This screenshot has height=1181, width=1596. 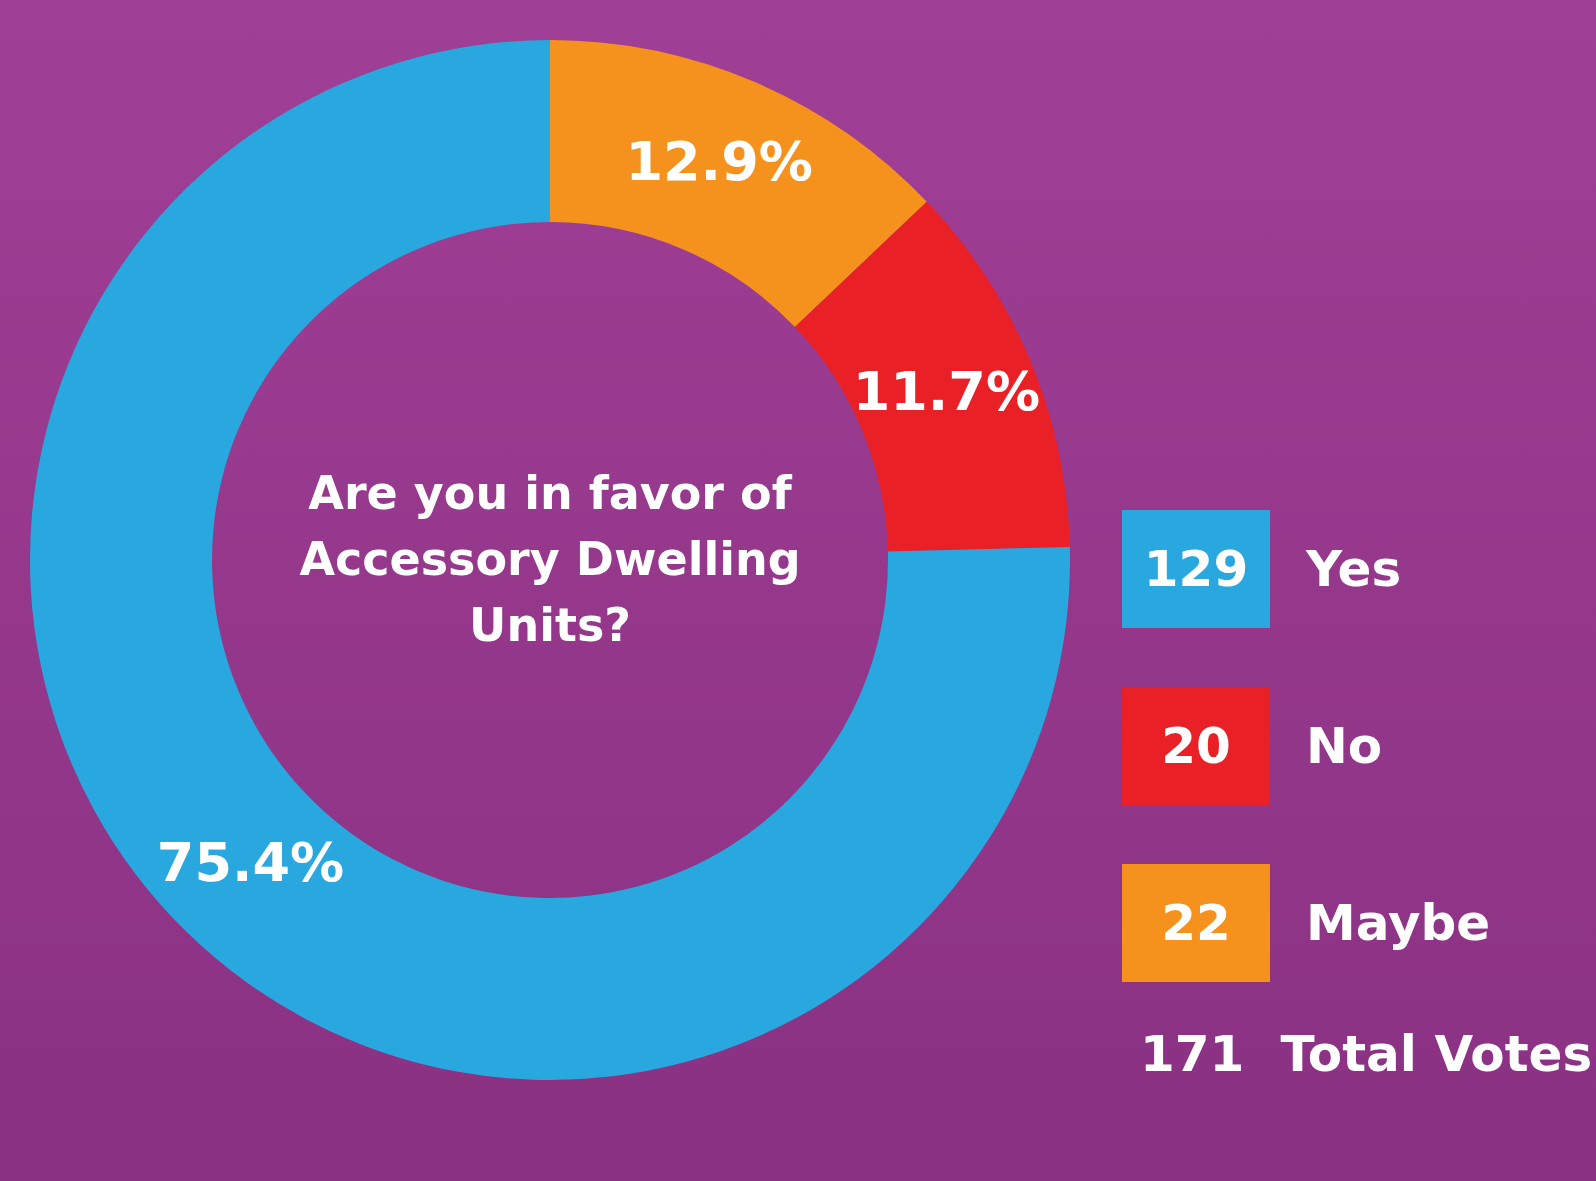 What do you see at coordinates (1196, 569) in the screenshot?
I see `text: 129` at bounding box center [1196, 569].